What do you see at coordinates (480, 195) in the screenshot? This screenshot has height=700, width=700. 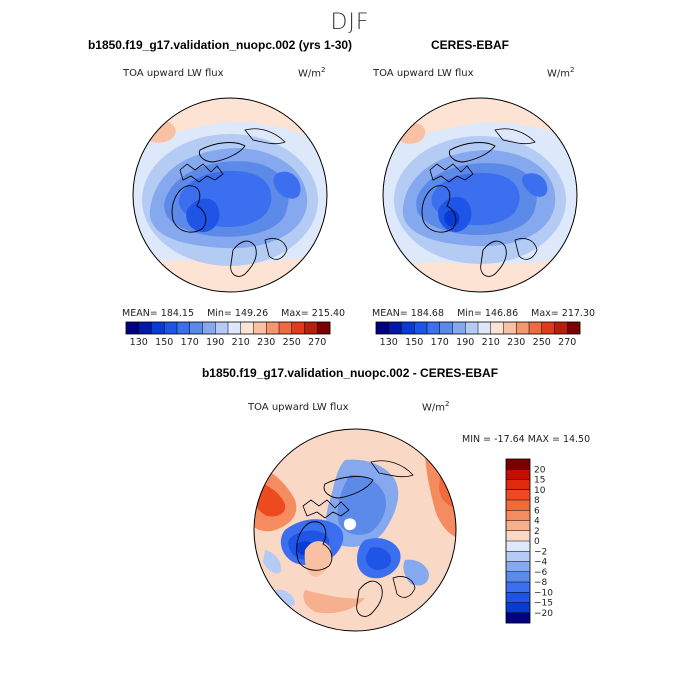 I see `panel-2-polar-map` at bounding box center [480, 195].